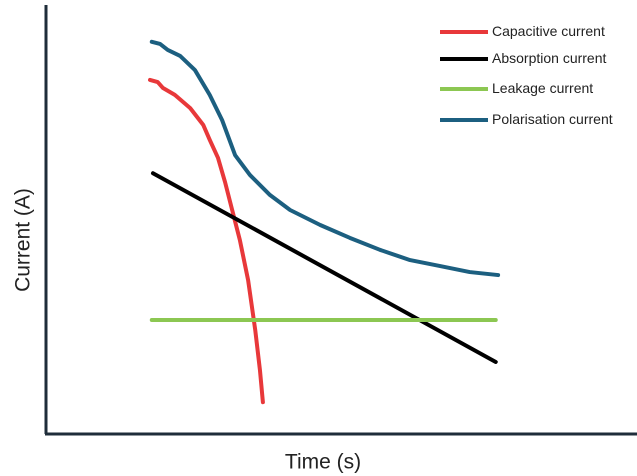 The width and height of the screenshot is (637, 476). What do you see at coordinates (548, 31) in the screenshot?
I see `legend-label: Capacitive current` at bounding box center [548, 31].